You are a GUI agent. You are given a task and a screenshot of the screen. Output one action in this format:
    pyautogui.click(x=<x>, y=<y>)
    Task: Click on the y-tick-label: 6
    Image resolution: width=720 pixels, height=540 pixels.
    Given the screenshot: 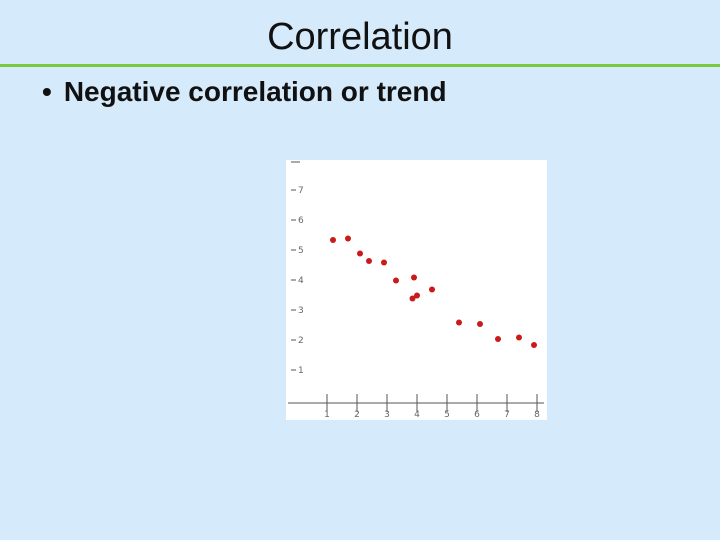 What is the action you would take?
    pyautogui.click(x=301, y=221)
    